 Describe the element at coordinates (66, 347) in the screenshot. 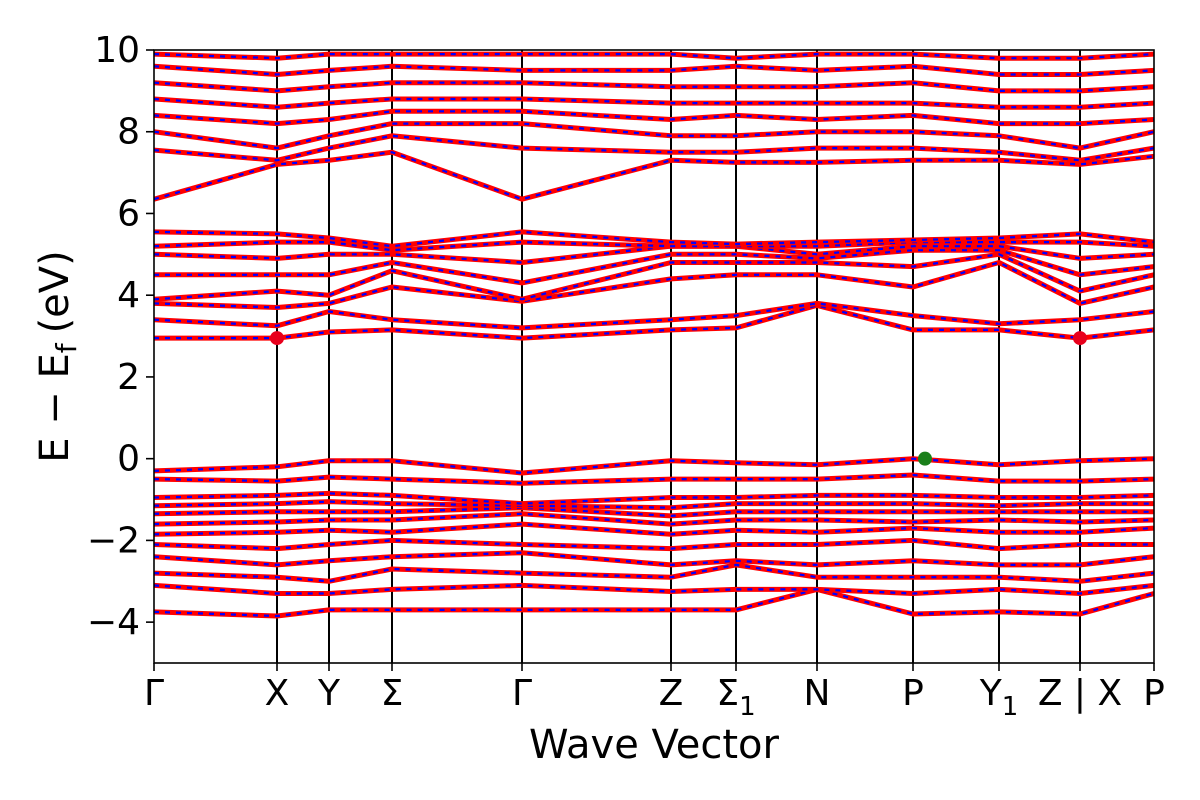

I see `y-axis-title-sub: f` at that location.